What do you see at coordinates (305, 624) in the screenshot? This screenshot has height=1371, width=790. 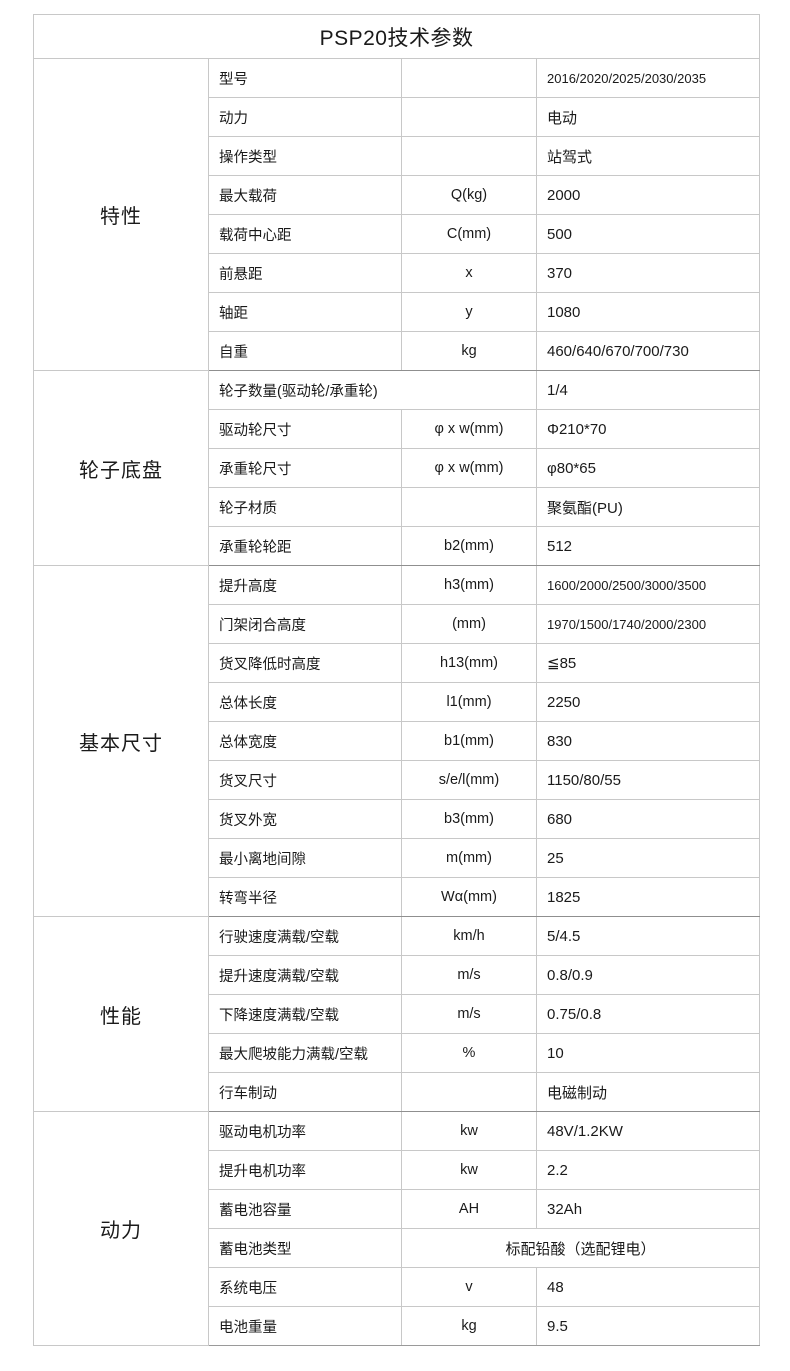 I see `param-name: 门架闭合高度` at bounding box center [305, 624].